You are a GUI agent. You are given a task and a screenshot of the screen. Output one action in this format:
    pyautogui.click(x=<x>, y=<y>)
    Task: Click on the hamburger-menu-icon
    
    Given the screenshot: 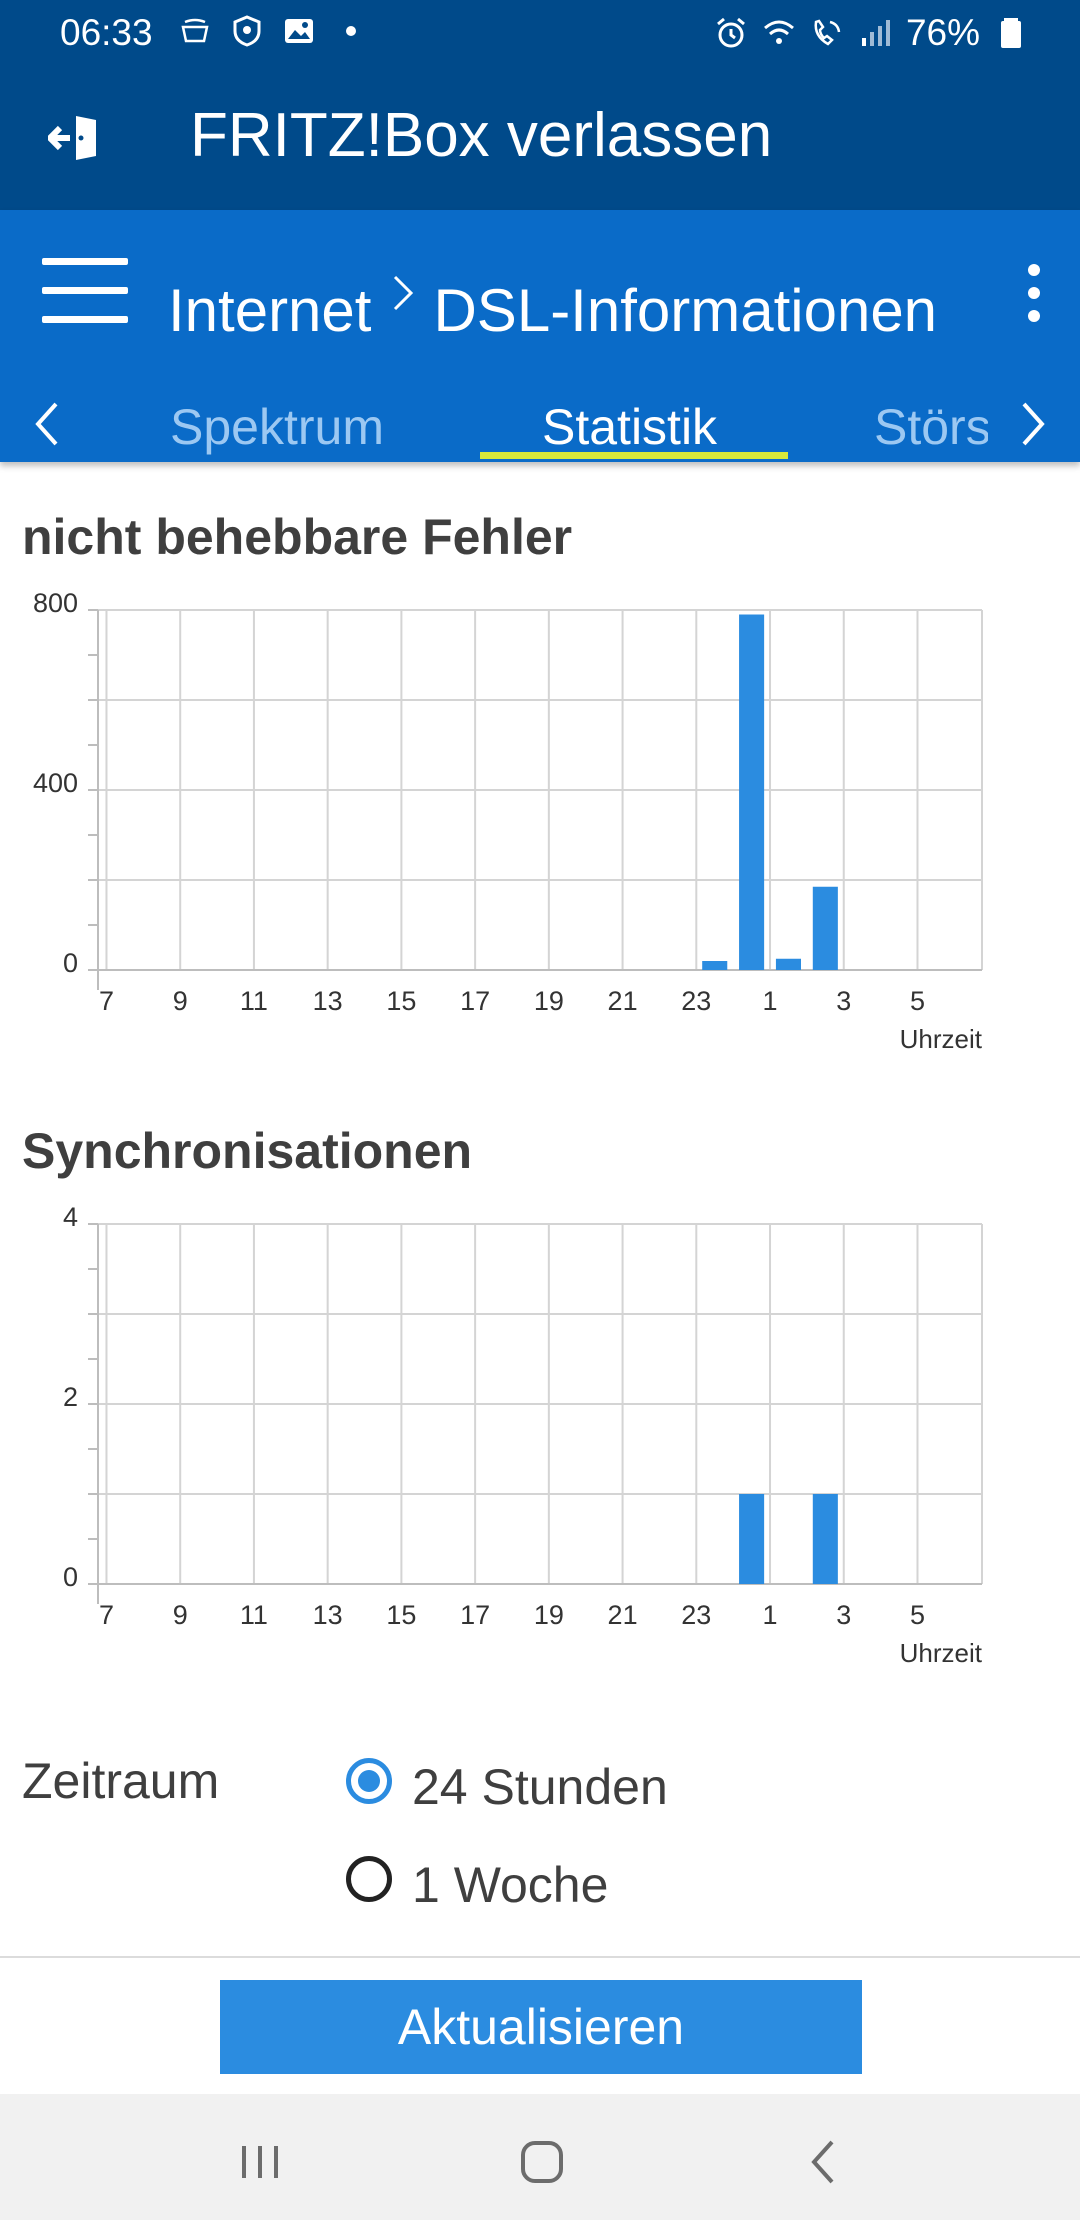 What is the action you would take?
    pyautogui.click(x=85, y=291)
    